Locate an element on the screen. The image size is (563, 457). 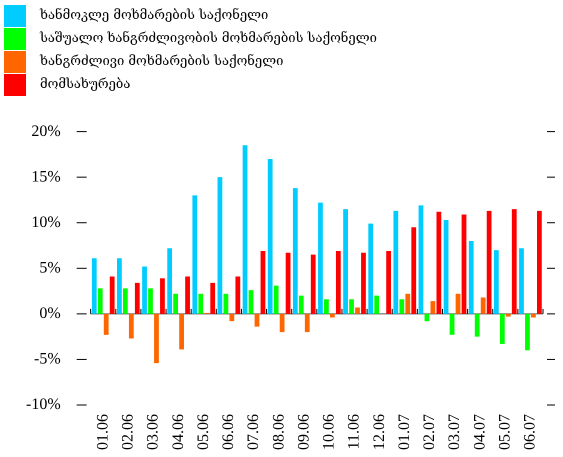
legend-label: საშუალო ხანგრძლივობის მოხმარების საქონელი is located at coordinates (208, 38).